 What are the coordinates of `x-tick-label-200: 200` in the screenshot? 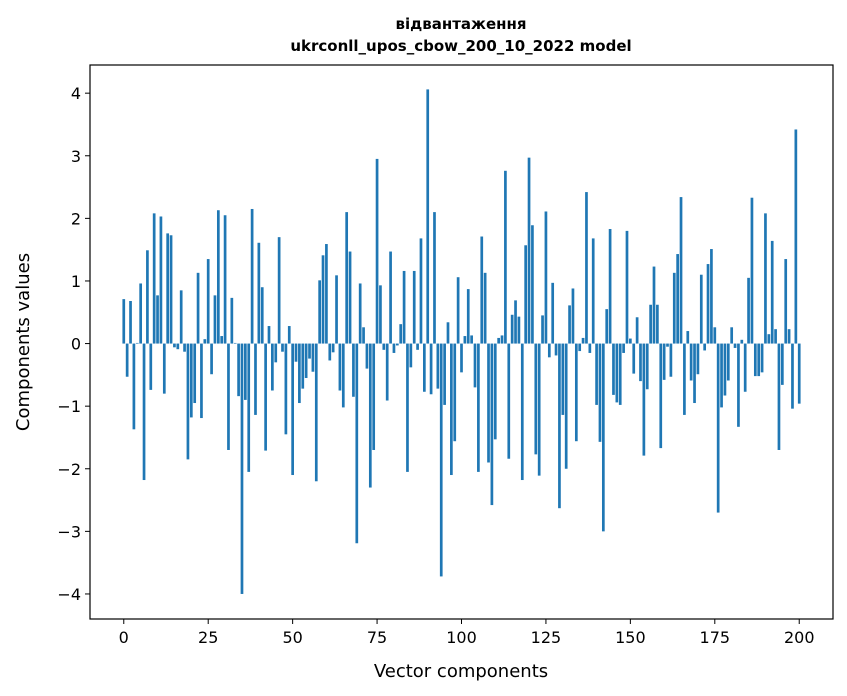 It's located at (799, 637).